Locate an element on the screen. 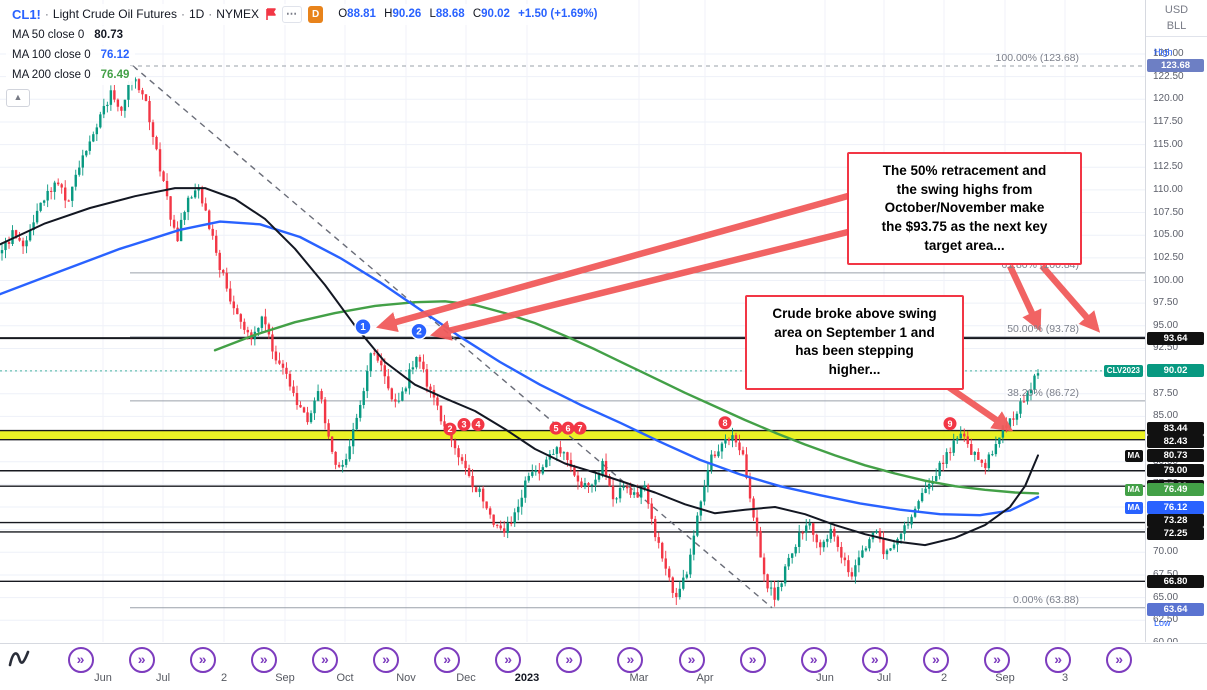  time-label: Oct is located at coordinates (345, 678).